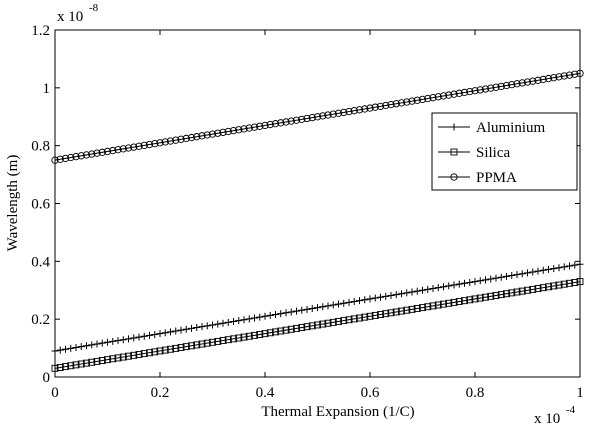 Image resolution: width=589 pixels, height=428 pixels. I want to click on legend-item: Aluminium, so click(492, 128).